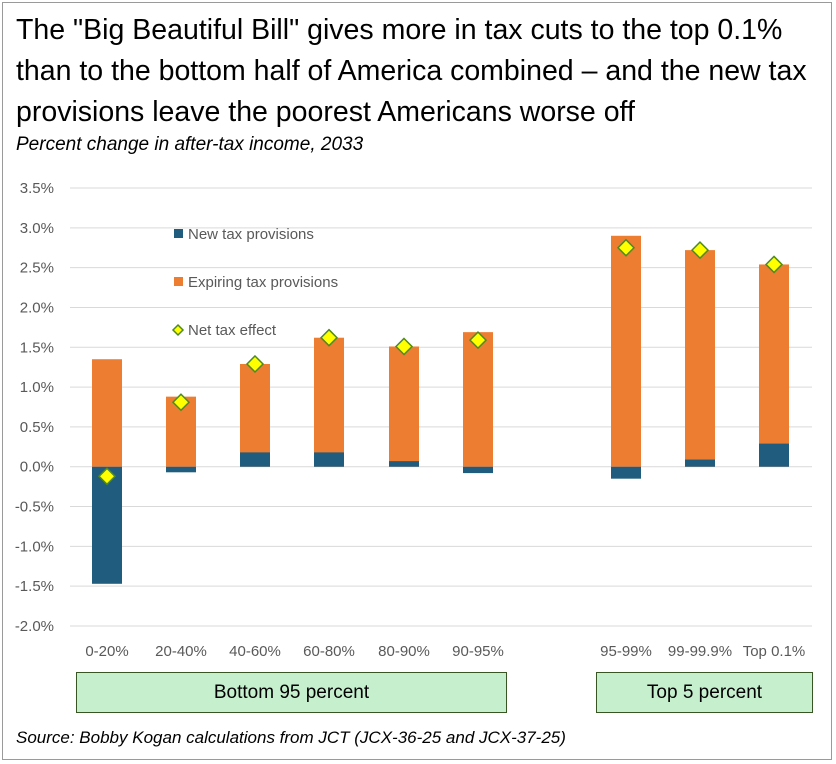 This screenshot has width=836, height=764. What do you see at coordinates (178, 330) in the screenshot?
I see `legend-swatch-net` at bounding box center [178, 330].